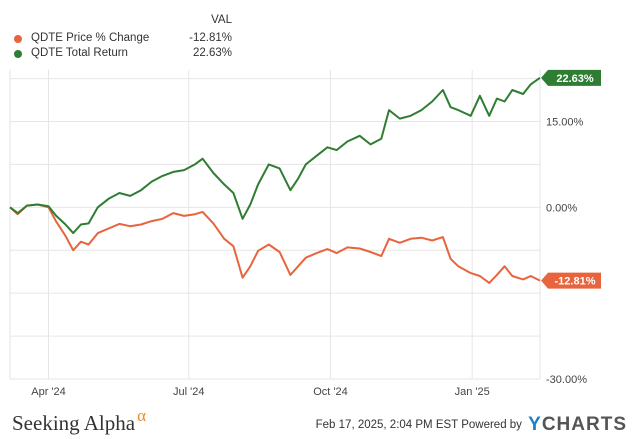 This screenshot has height=439, width=635. What do you see at coordinates (330, 392) in the screenshot?
I see `x-tick-label: Oct '24` at bounding box center [330, 392].